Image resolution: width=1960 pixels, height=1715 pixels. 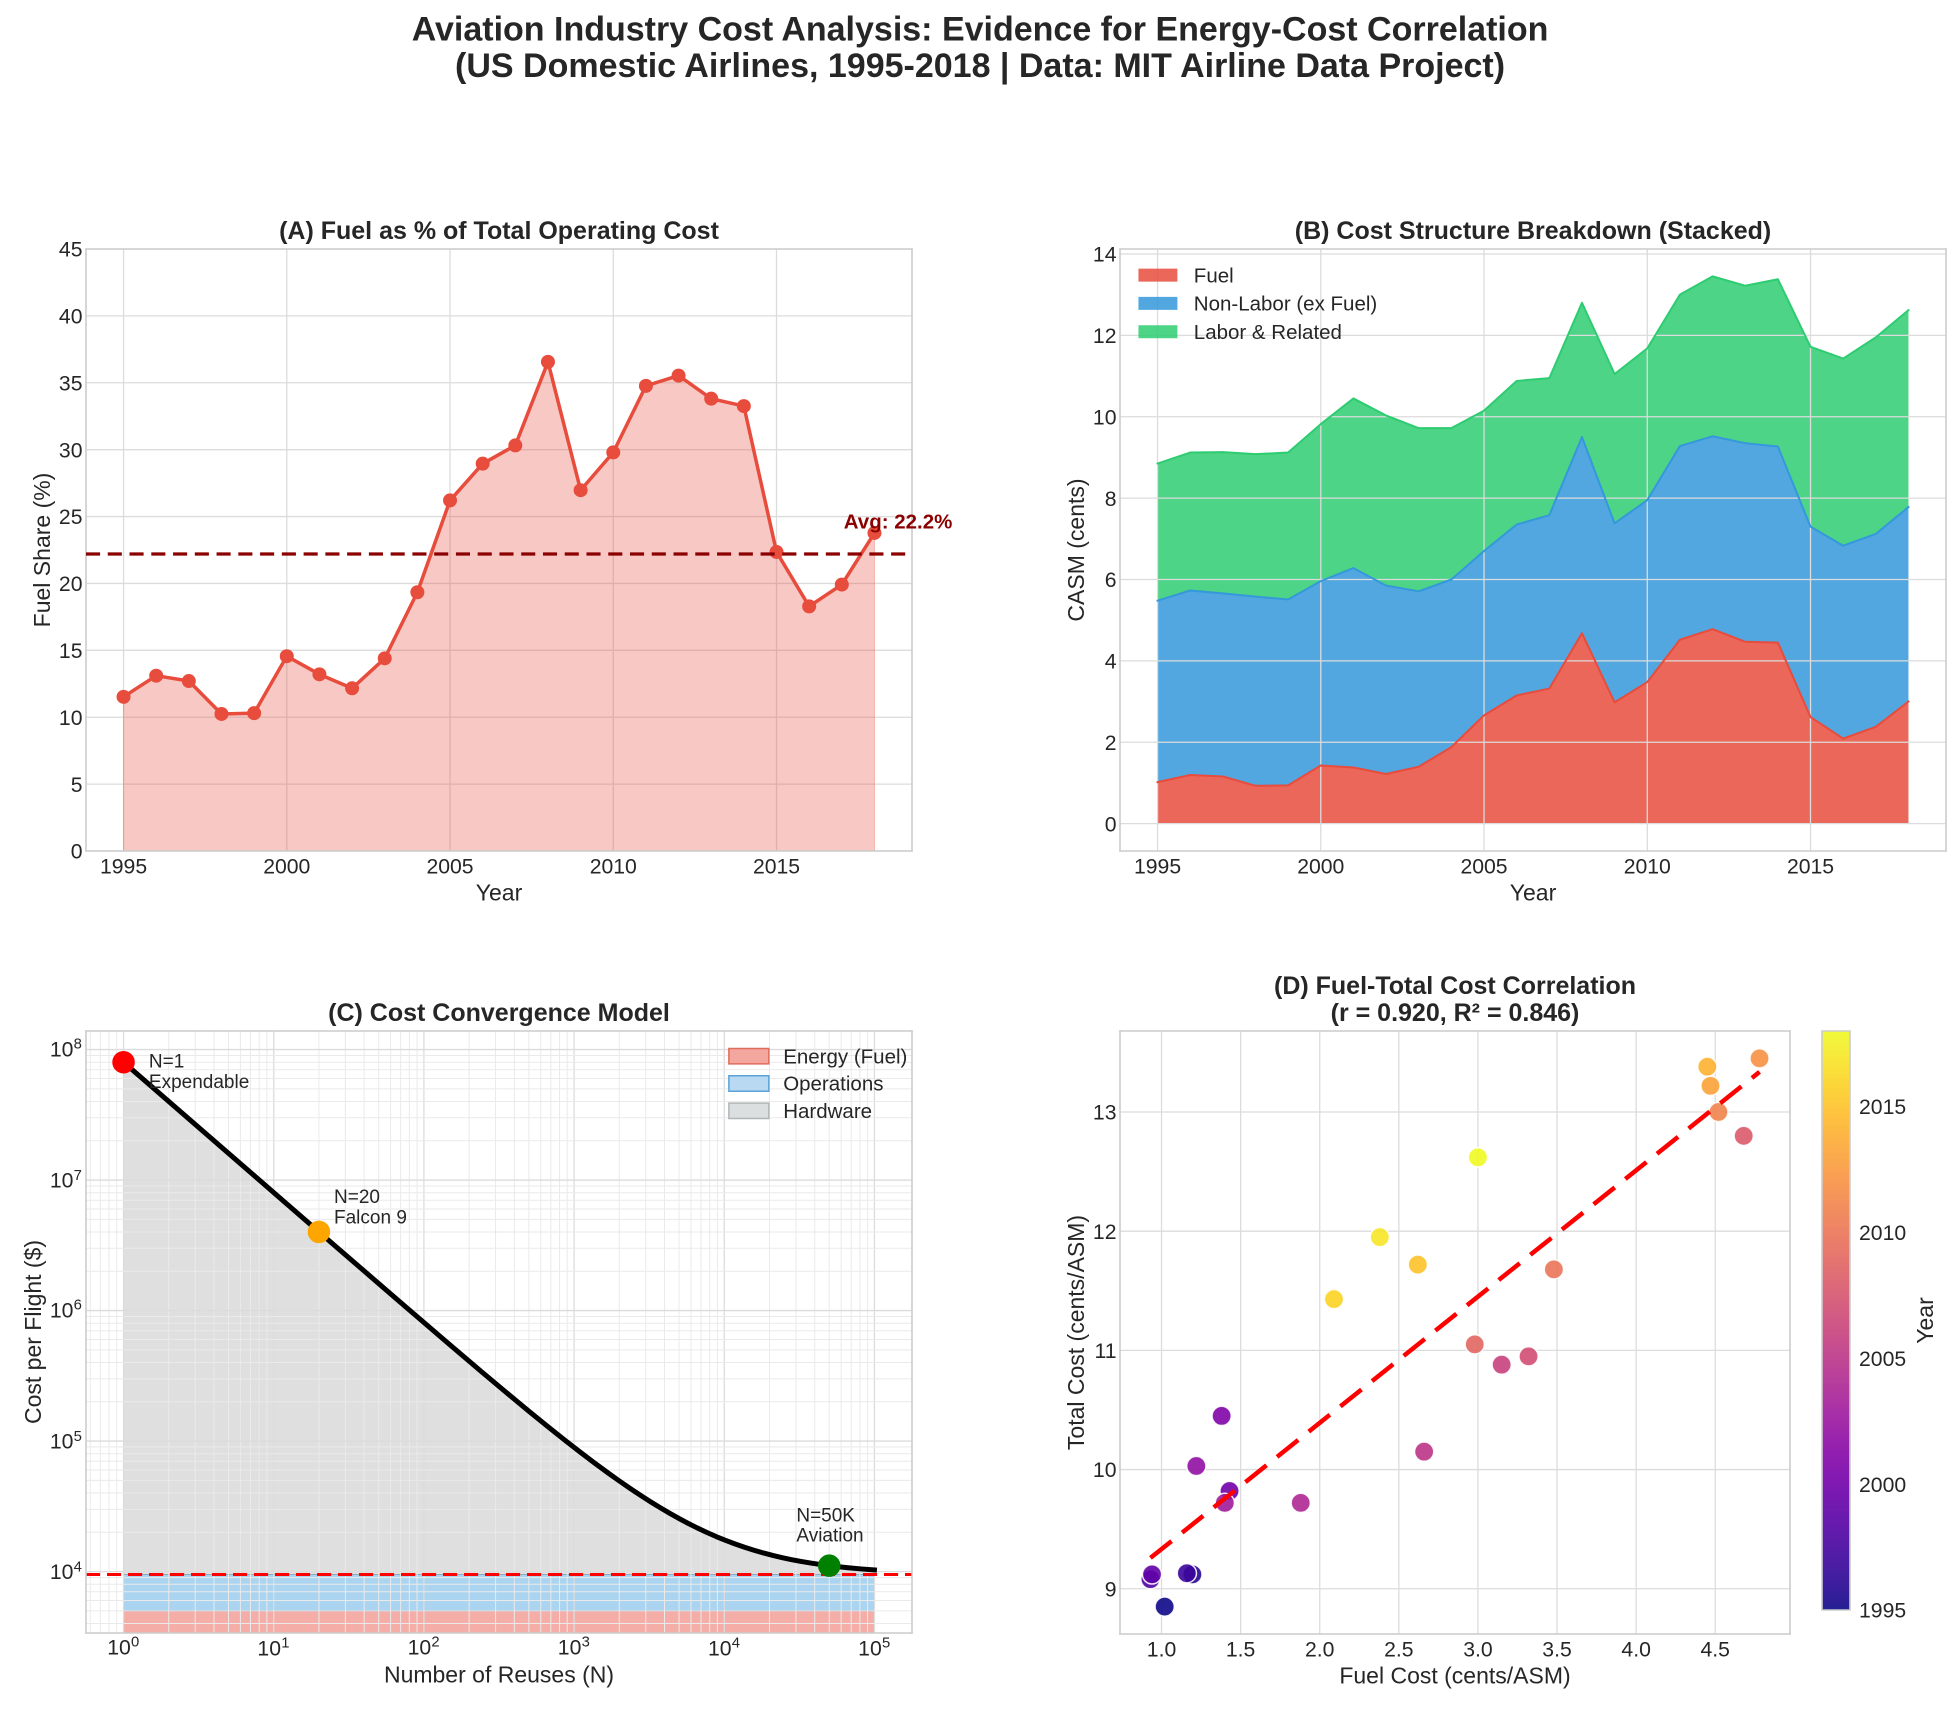 What do you see at coordinates (827, 1111) in the screenshot?
I see `svg-text: Hardware` at bounding box center [827, 1111].